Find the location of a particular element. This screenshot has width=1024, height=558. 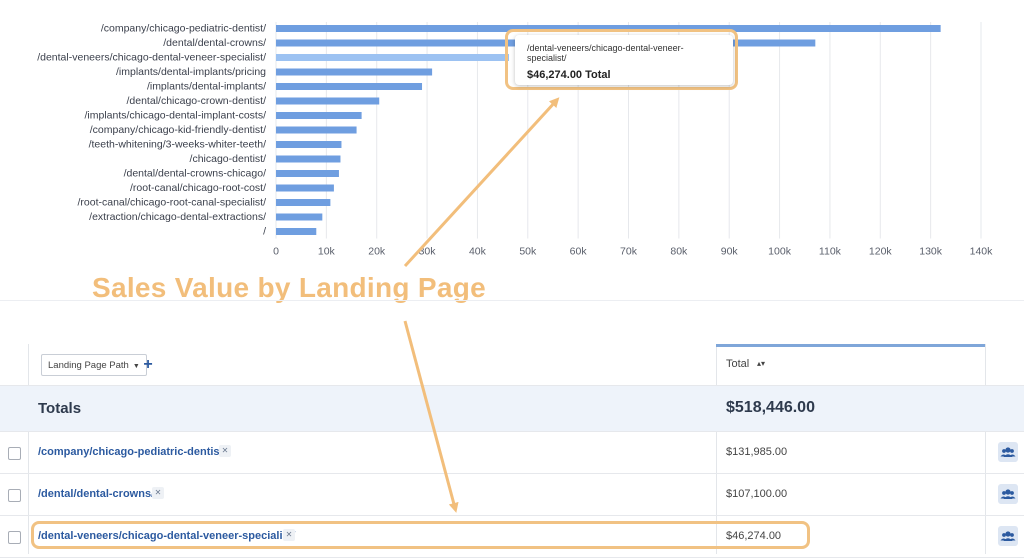

tooltip-highlight-box is located at coordinates (621, 59).